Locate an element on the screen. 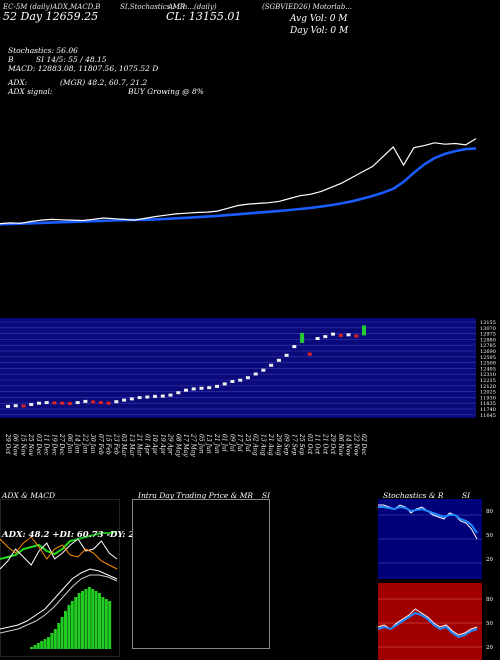  date-tick-label: 07 Feb is located at coordinates (100, 444).